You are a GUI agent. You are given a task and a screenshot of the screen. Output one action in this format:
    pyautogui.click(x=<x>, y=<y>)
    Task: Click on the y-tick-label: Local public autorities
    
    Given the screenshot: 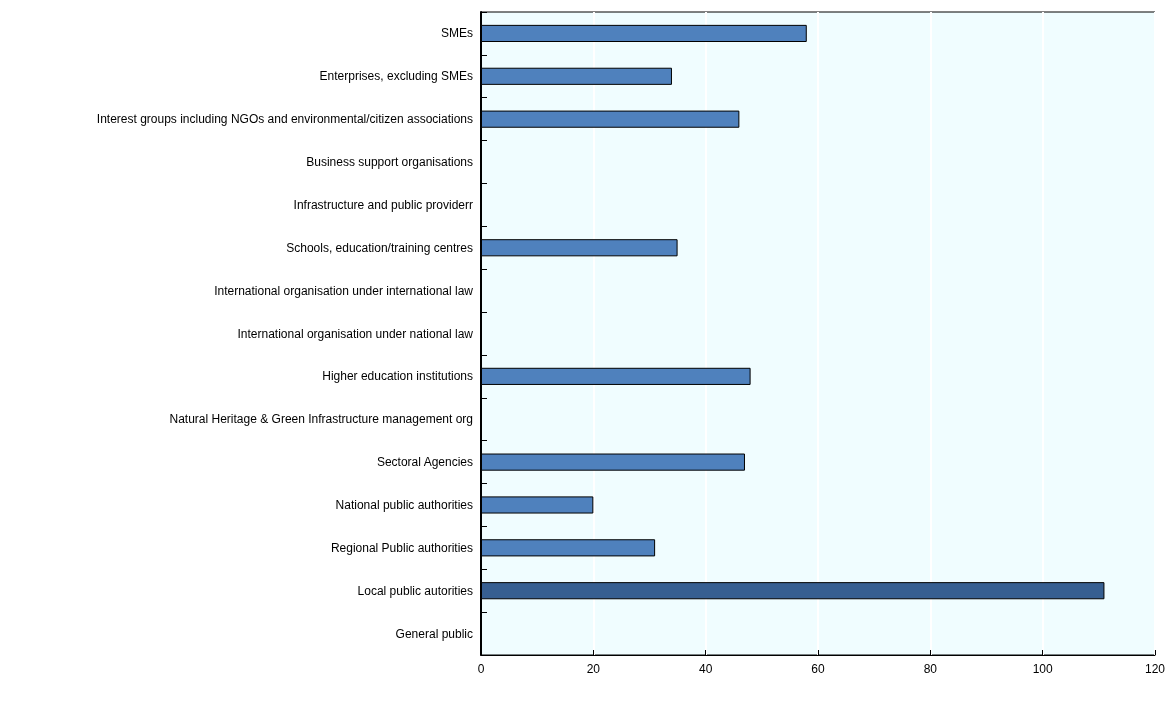 What is the action you would take?
    pyautogui.click(x=415, y=590)
    